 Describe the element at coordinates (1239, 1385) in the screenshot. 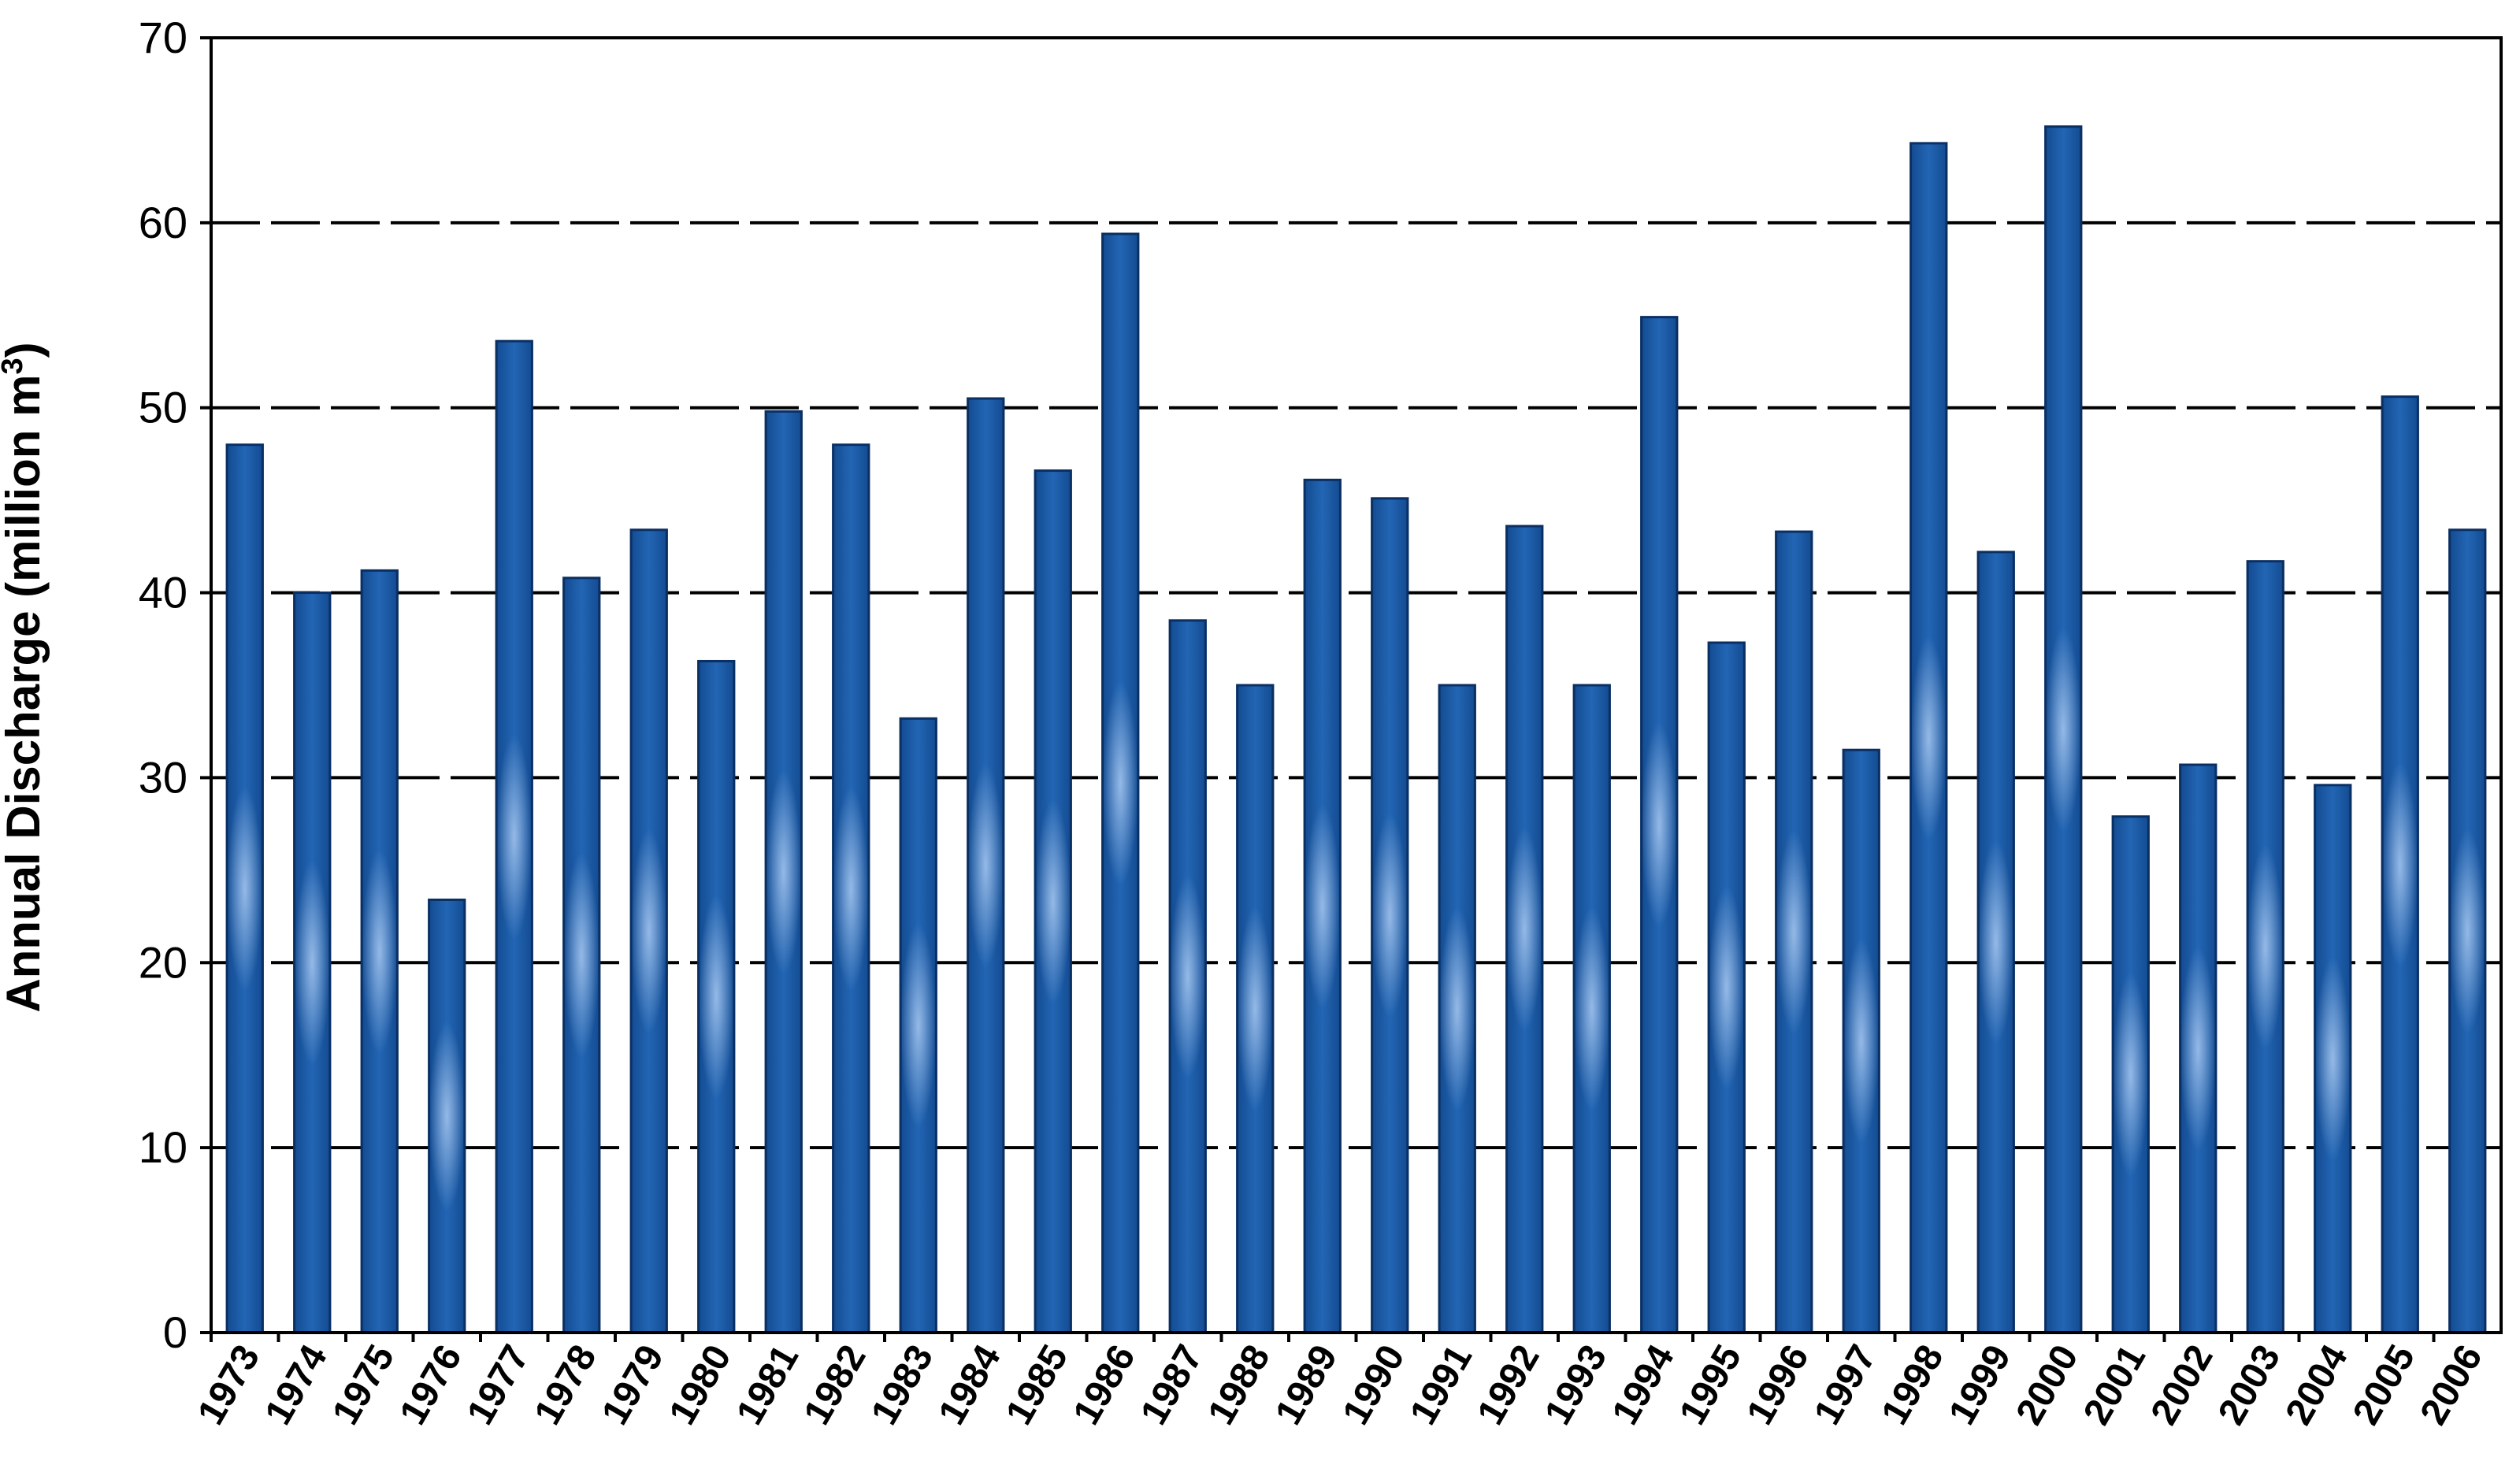

I see `x-tick-label: 1988` at that location.